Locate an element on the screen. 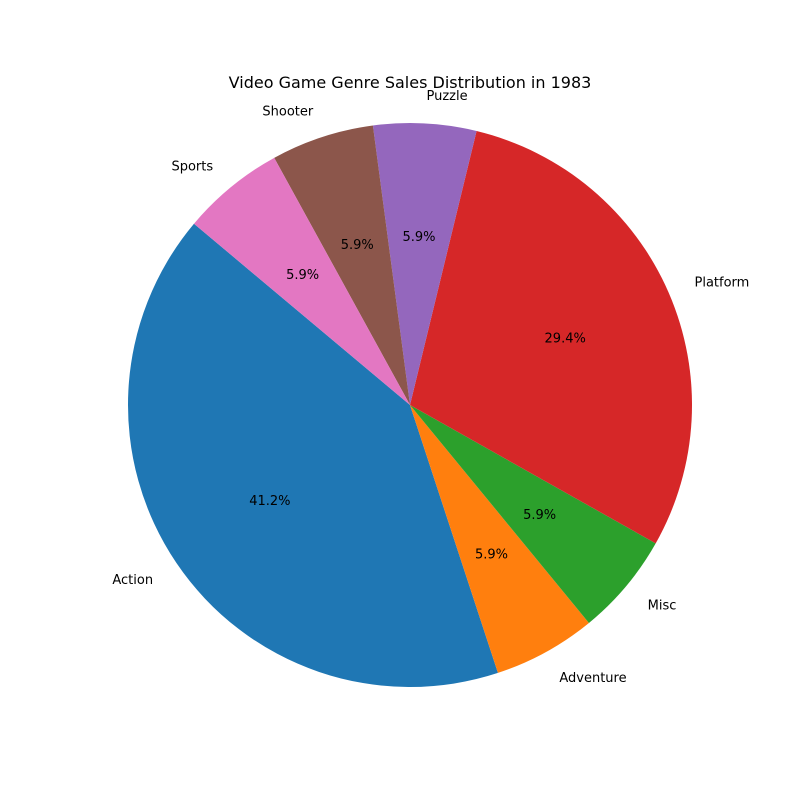  pct-label-shooter: 5.9% is located at coordinates (357, 245).